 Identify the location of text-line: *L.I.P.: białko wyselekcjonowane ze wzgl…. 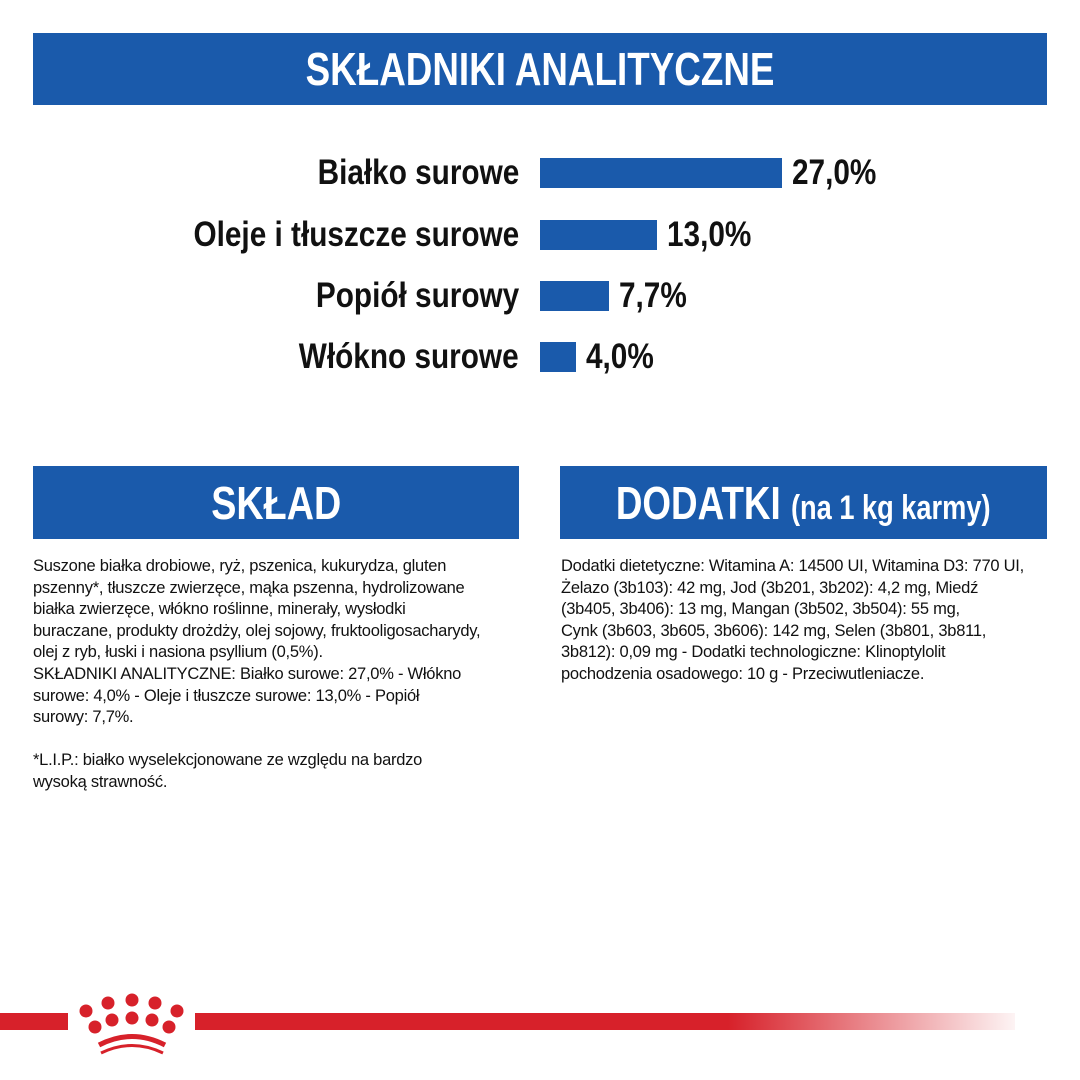
(228, 760).